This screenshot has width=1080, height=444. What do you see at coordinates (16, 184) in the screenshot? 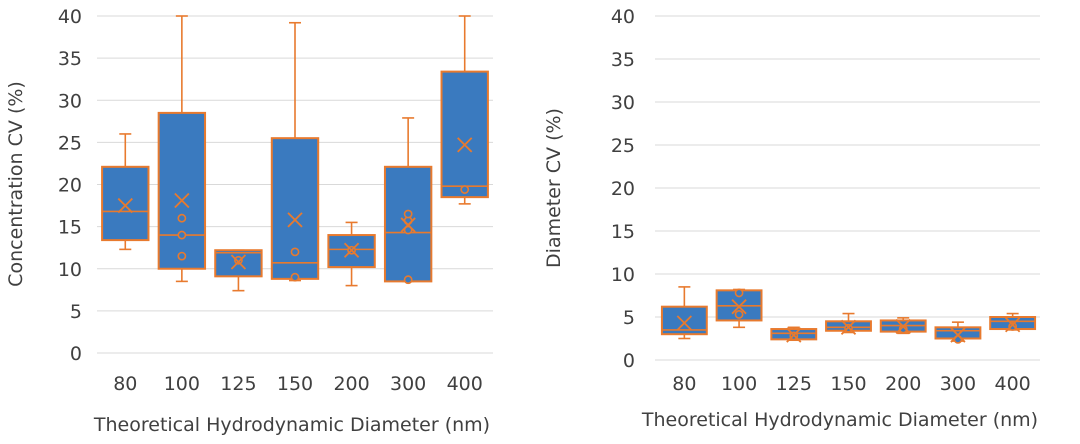
I see `y-axis-title: Concentration CV (%)` at bounding box center [16, 184].